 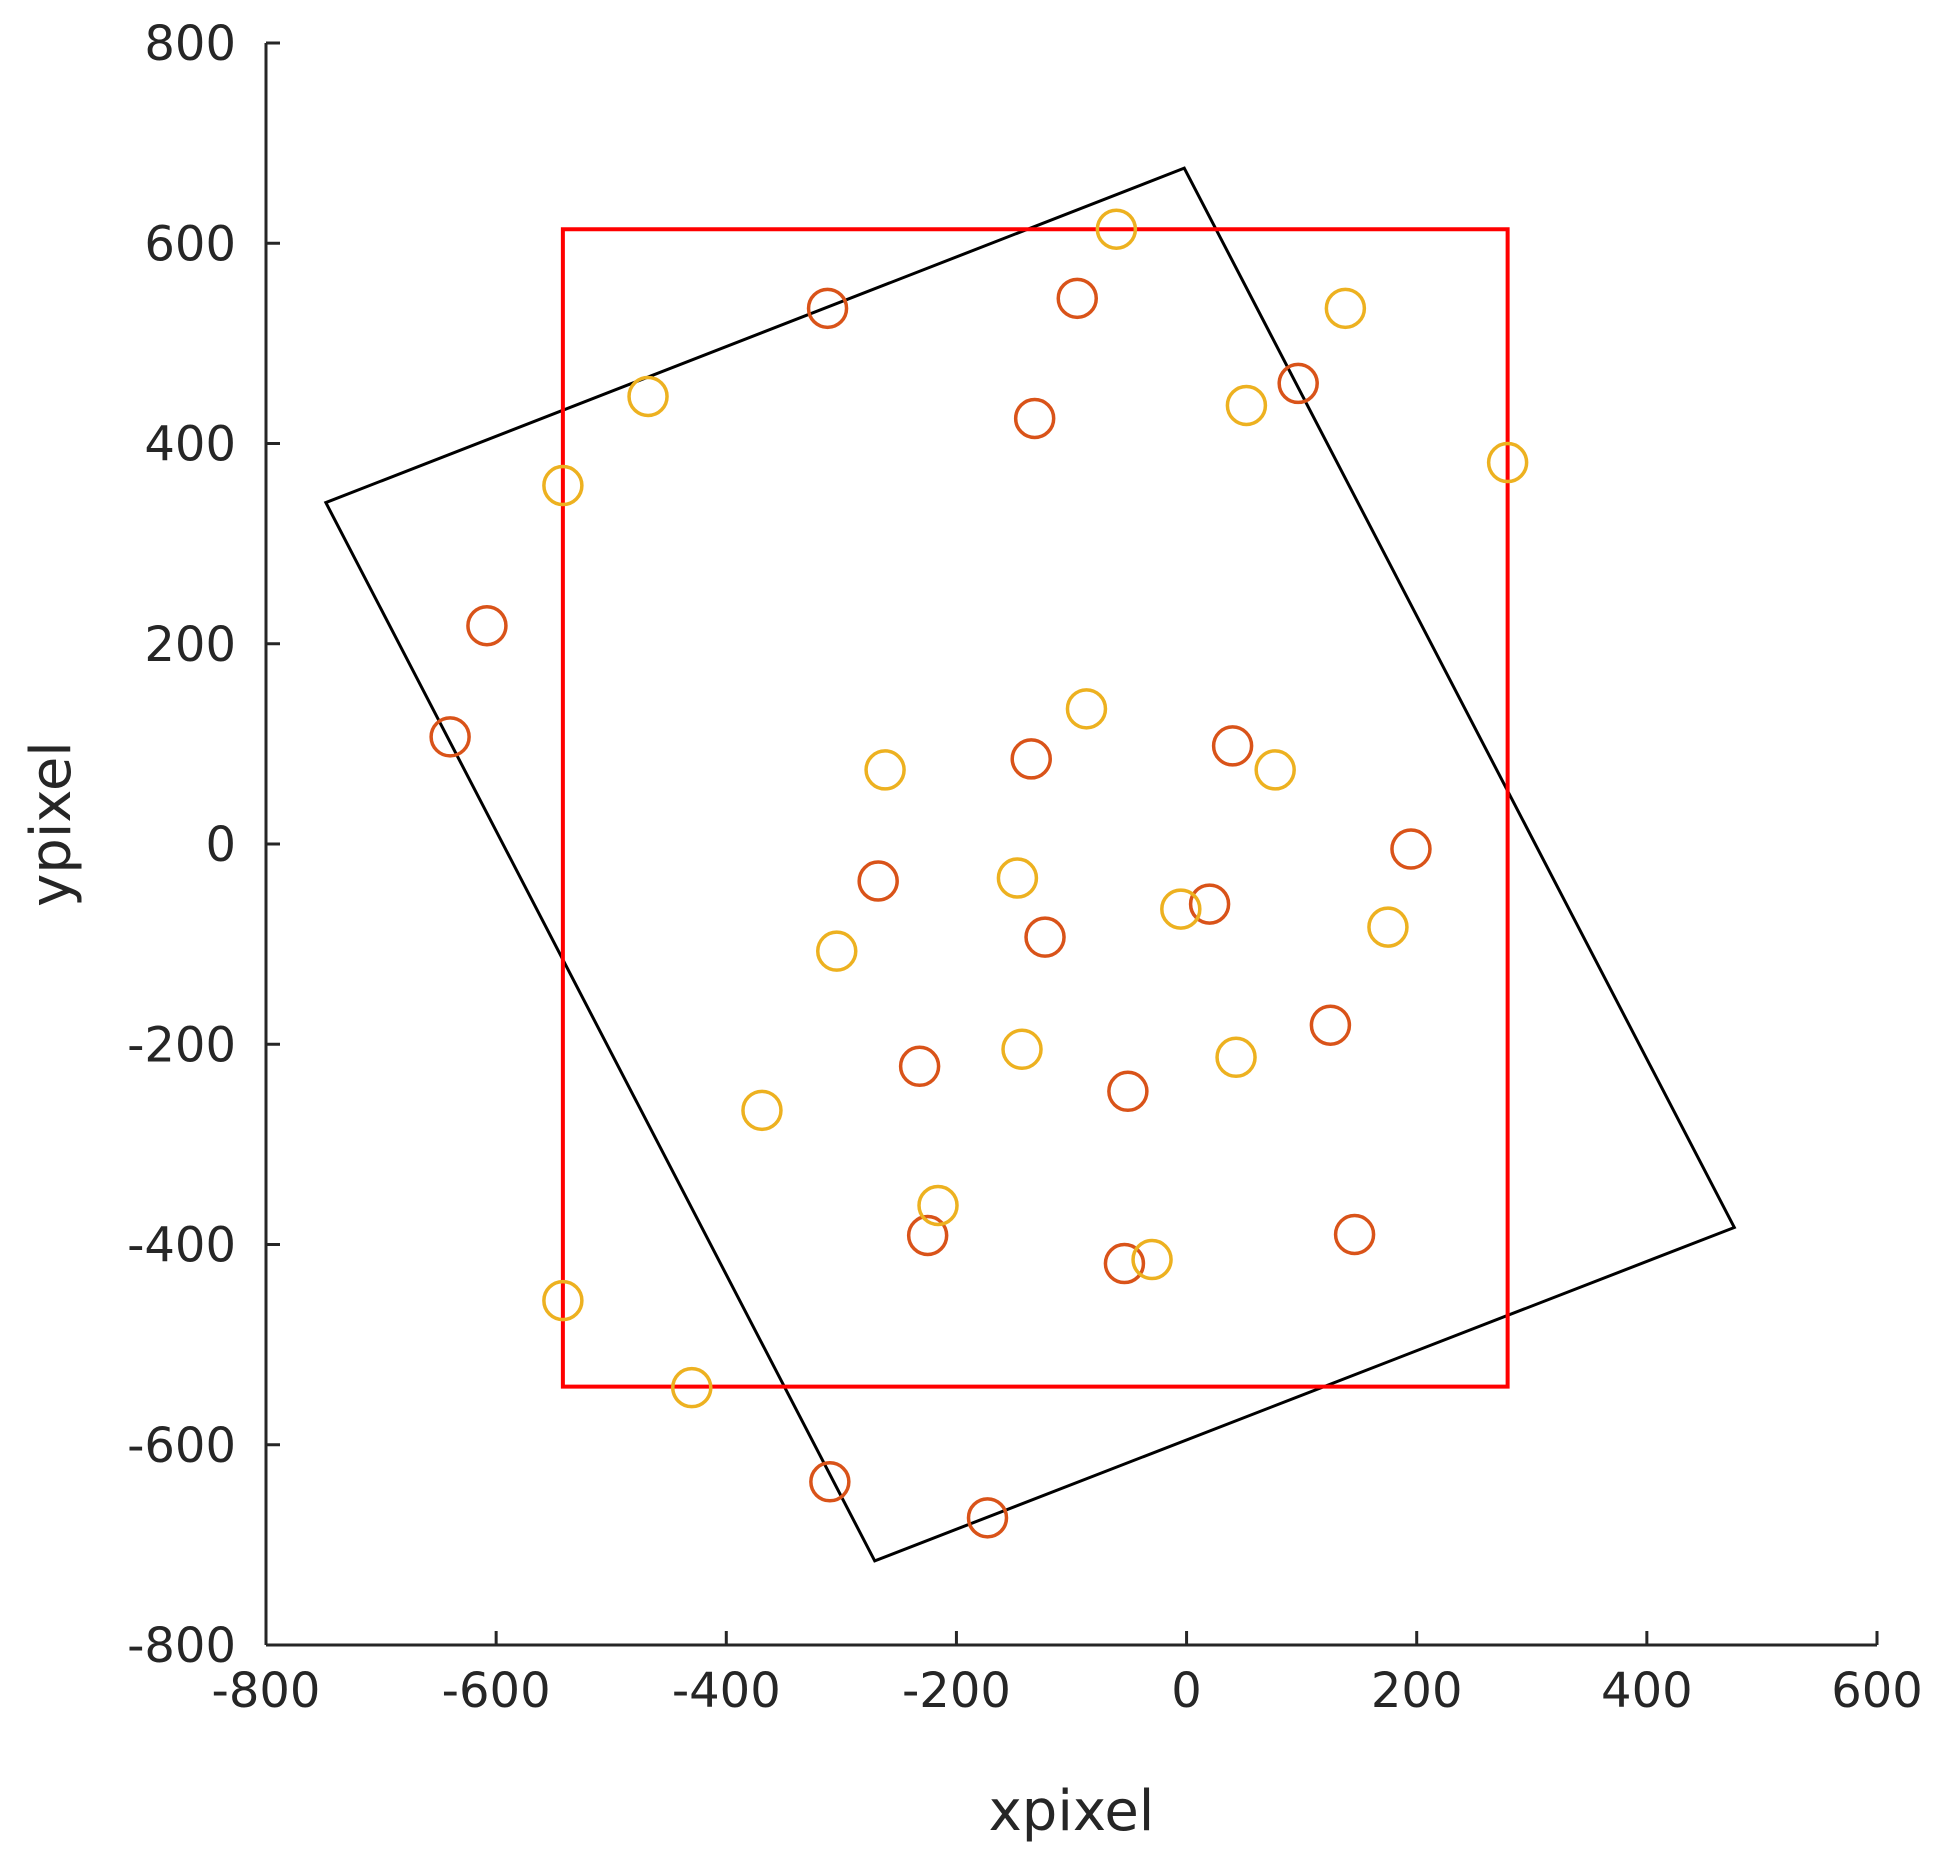 What do you see at coordinates (1072, 1811) in the screenshot?
I see `x-axis-label: xpixel` at bounding box center [1072, 1811].